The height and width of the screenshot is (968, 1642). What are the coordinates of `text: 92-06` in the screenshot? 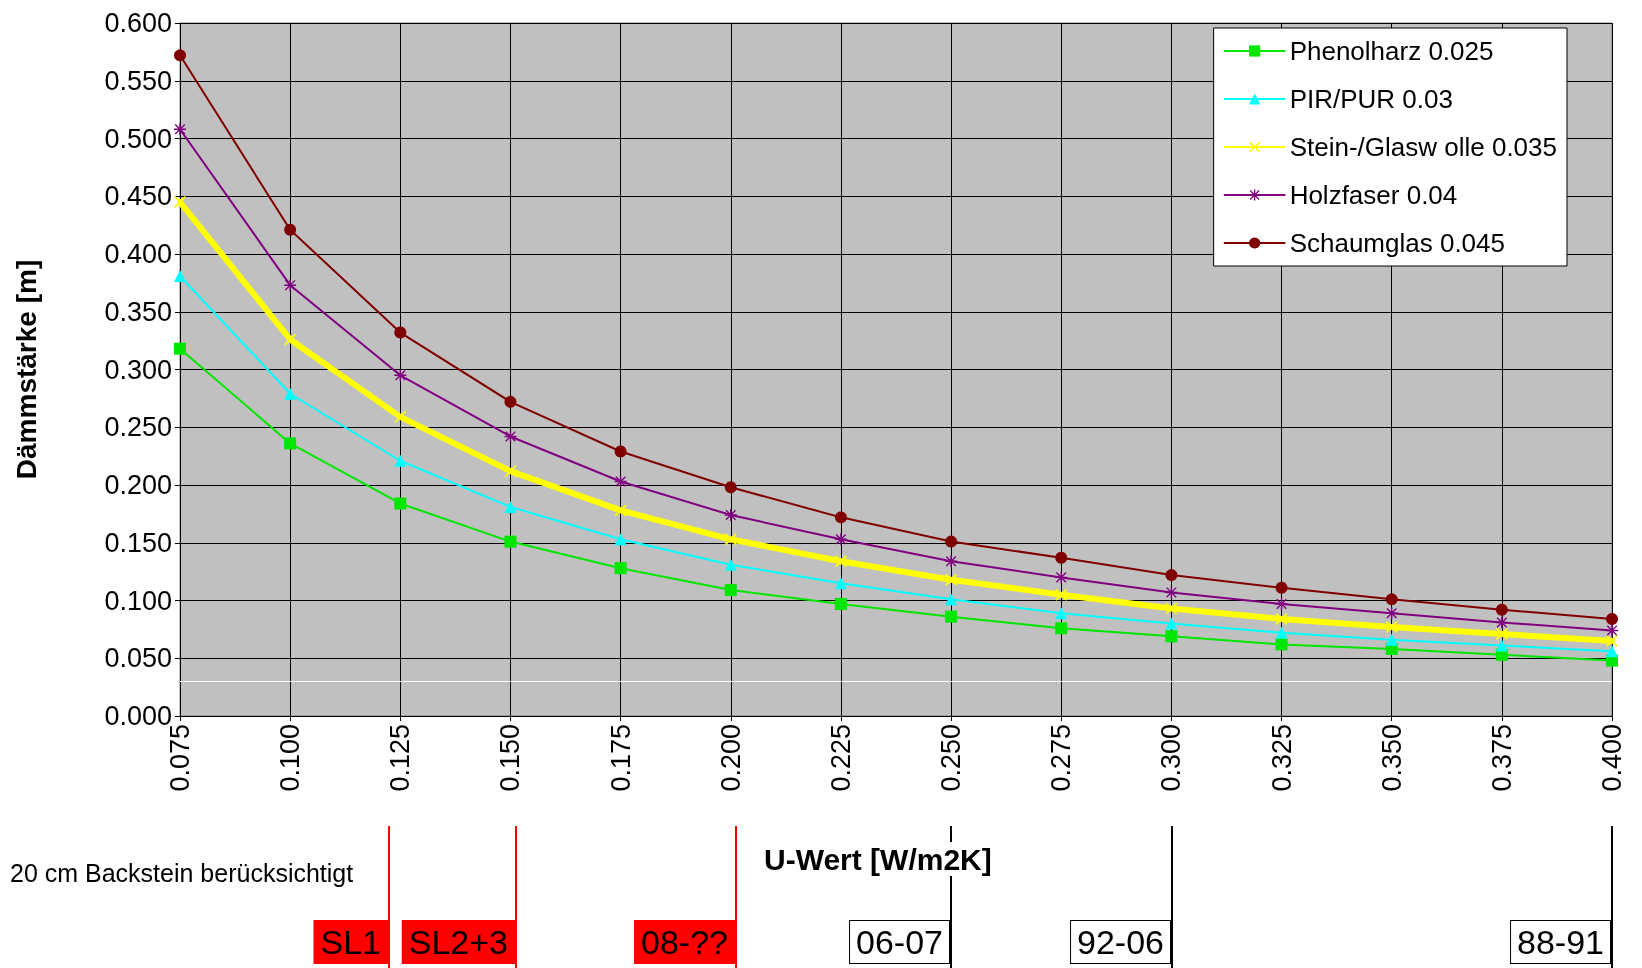 It's located at (1121, 942).